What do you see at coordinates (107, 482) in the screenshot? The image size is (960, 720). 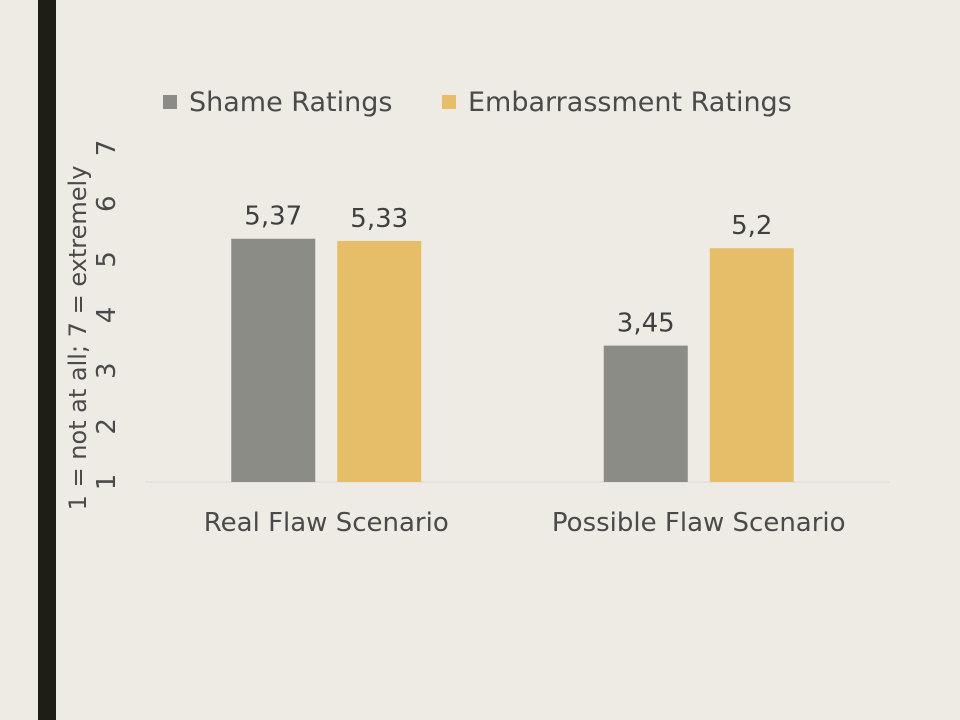 I see `y-tick-label: 1` at bounding box center [107, 482].